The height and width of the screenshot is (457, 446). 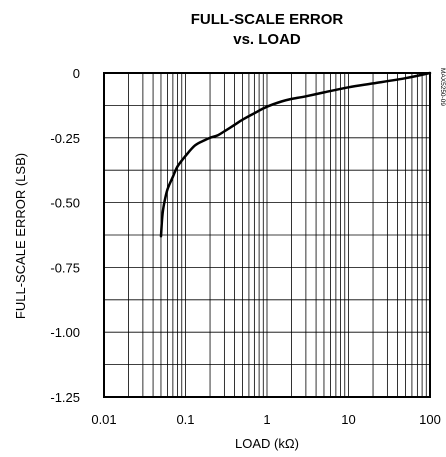 I want to click on y-tick-label: -1.25, so click(x=65, y=397).